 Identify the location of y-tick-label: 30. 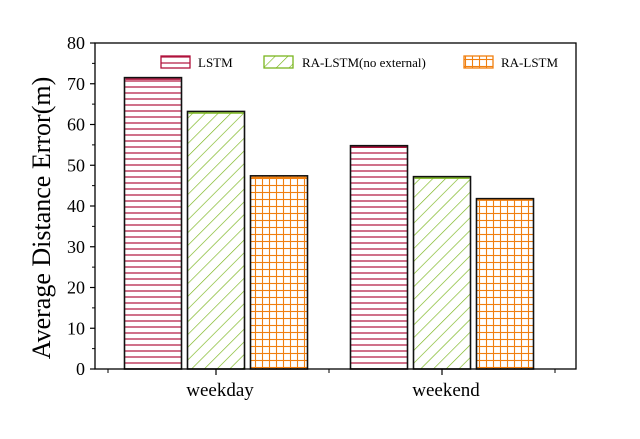
(76, 247).